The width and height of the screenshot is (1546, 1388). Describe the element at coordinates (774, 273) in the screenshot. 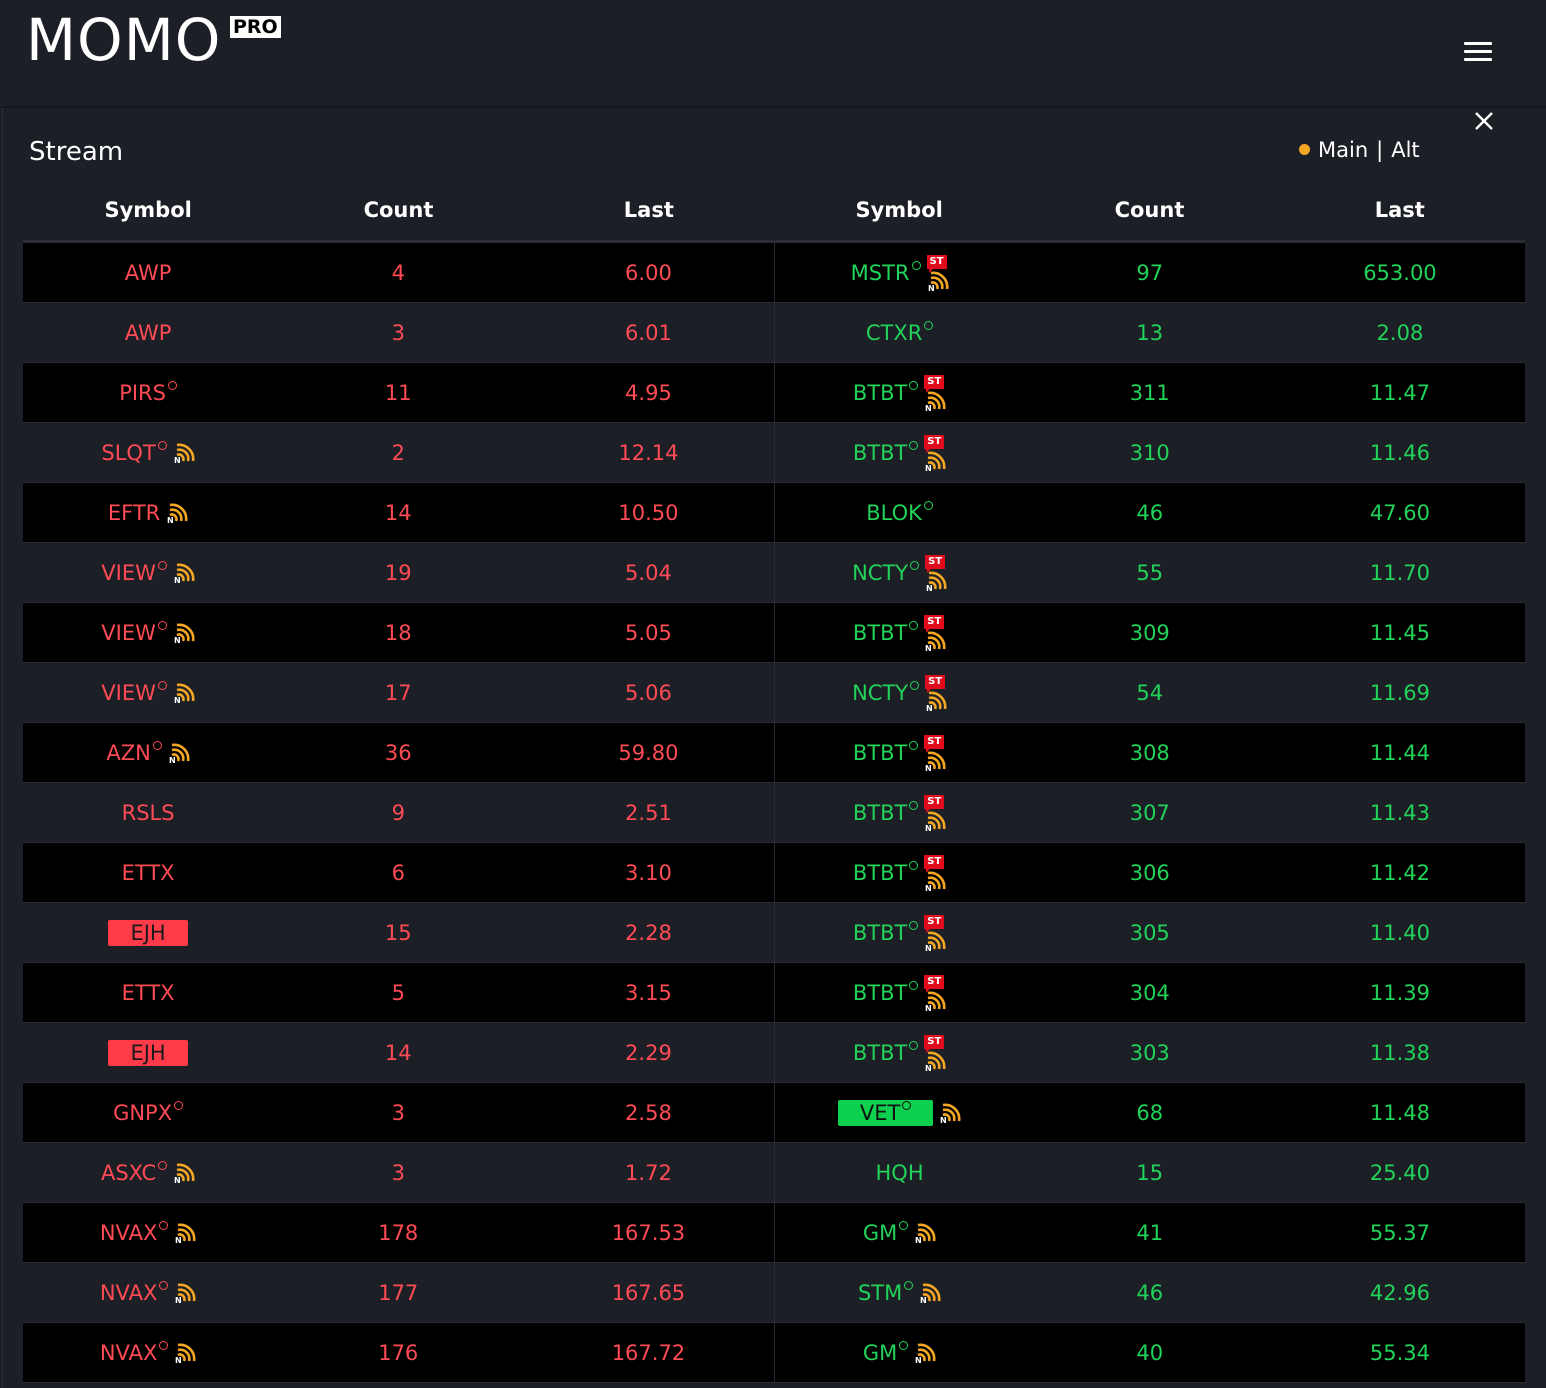

I see `table-row: AWP 4 6.00 MSTR ST N 97 653.00` at that location.